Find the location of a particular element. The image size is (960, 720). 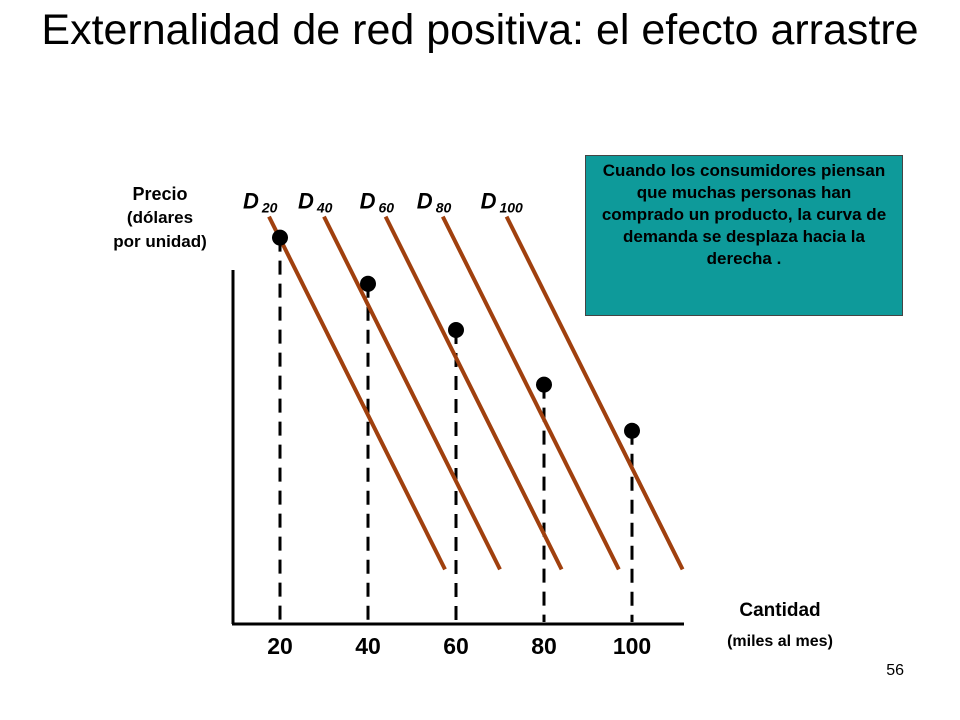

demand-curve-d100 is located at coordinates (594, 393).